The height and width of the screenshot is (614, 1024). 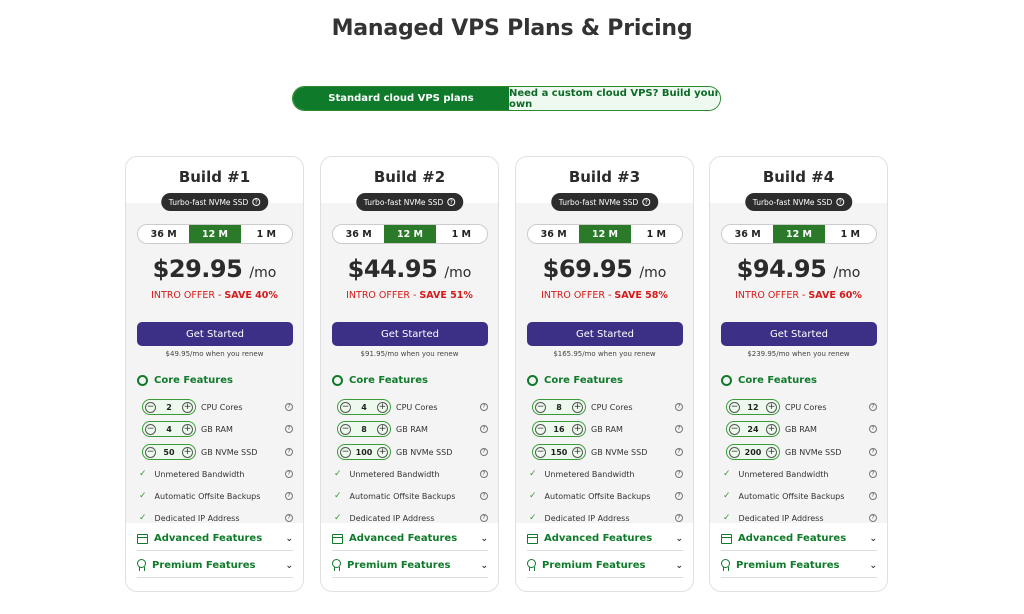 I want to click on bandwidth-label: Unmetered Bandwidth, so click(x=783, y=474).